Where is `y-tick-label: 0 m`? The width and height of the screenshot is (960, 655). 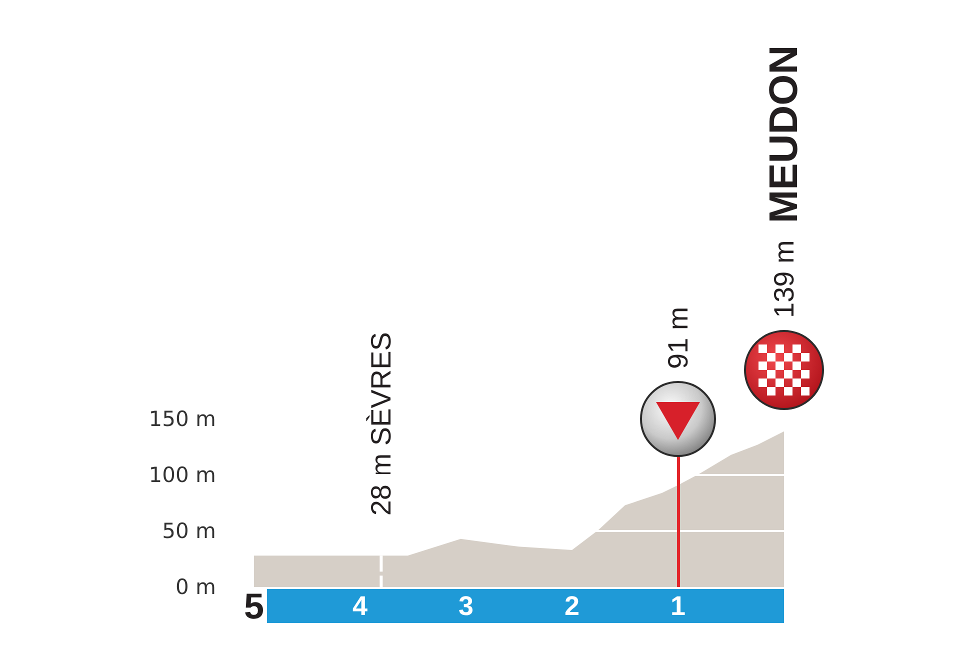 y-tick-label: 0 m is located at coordinates (196, 587).